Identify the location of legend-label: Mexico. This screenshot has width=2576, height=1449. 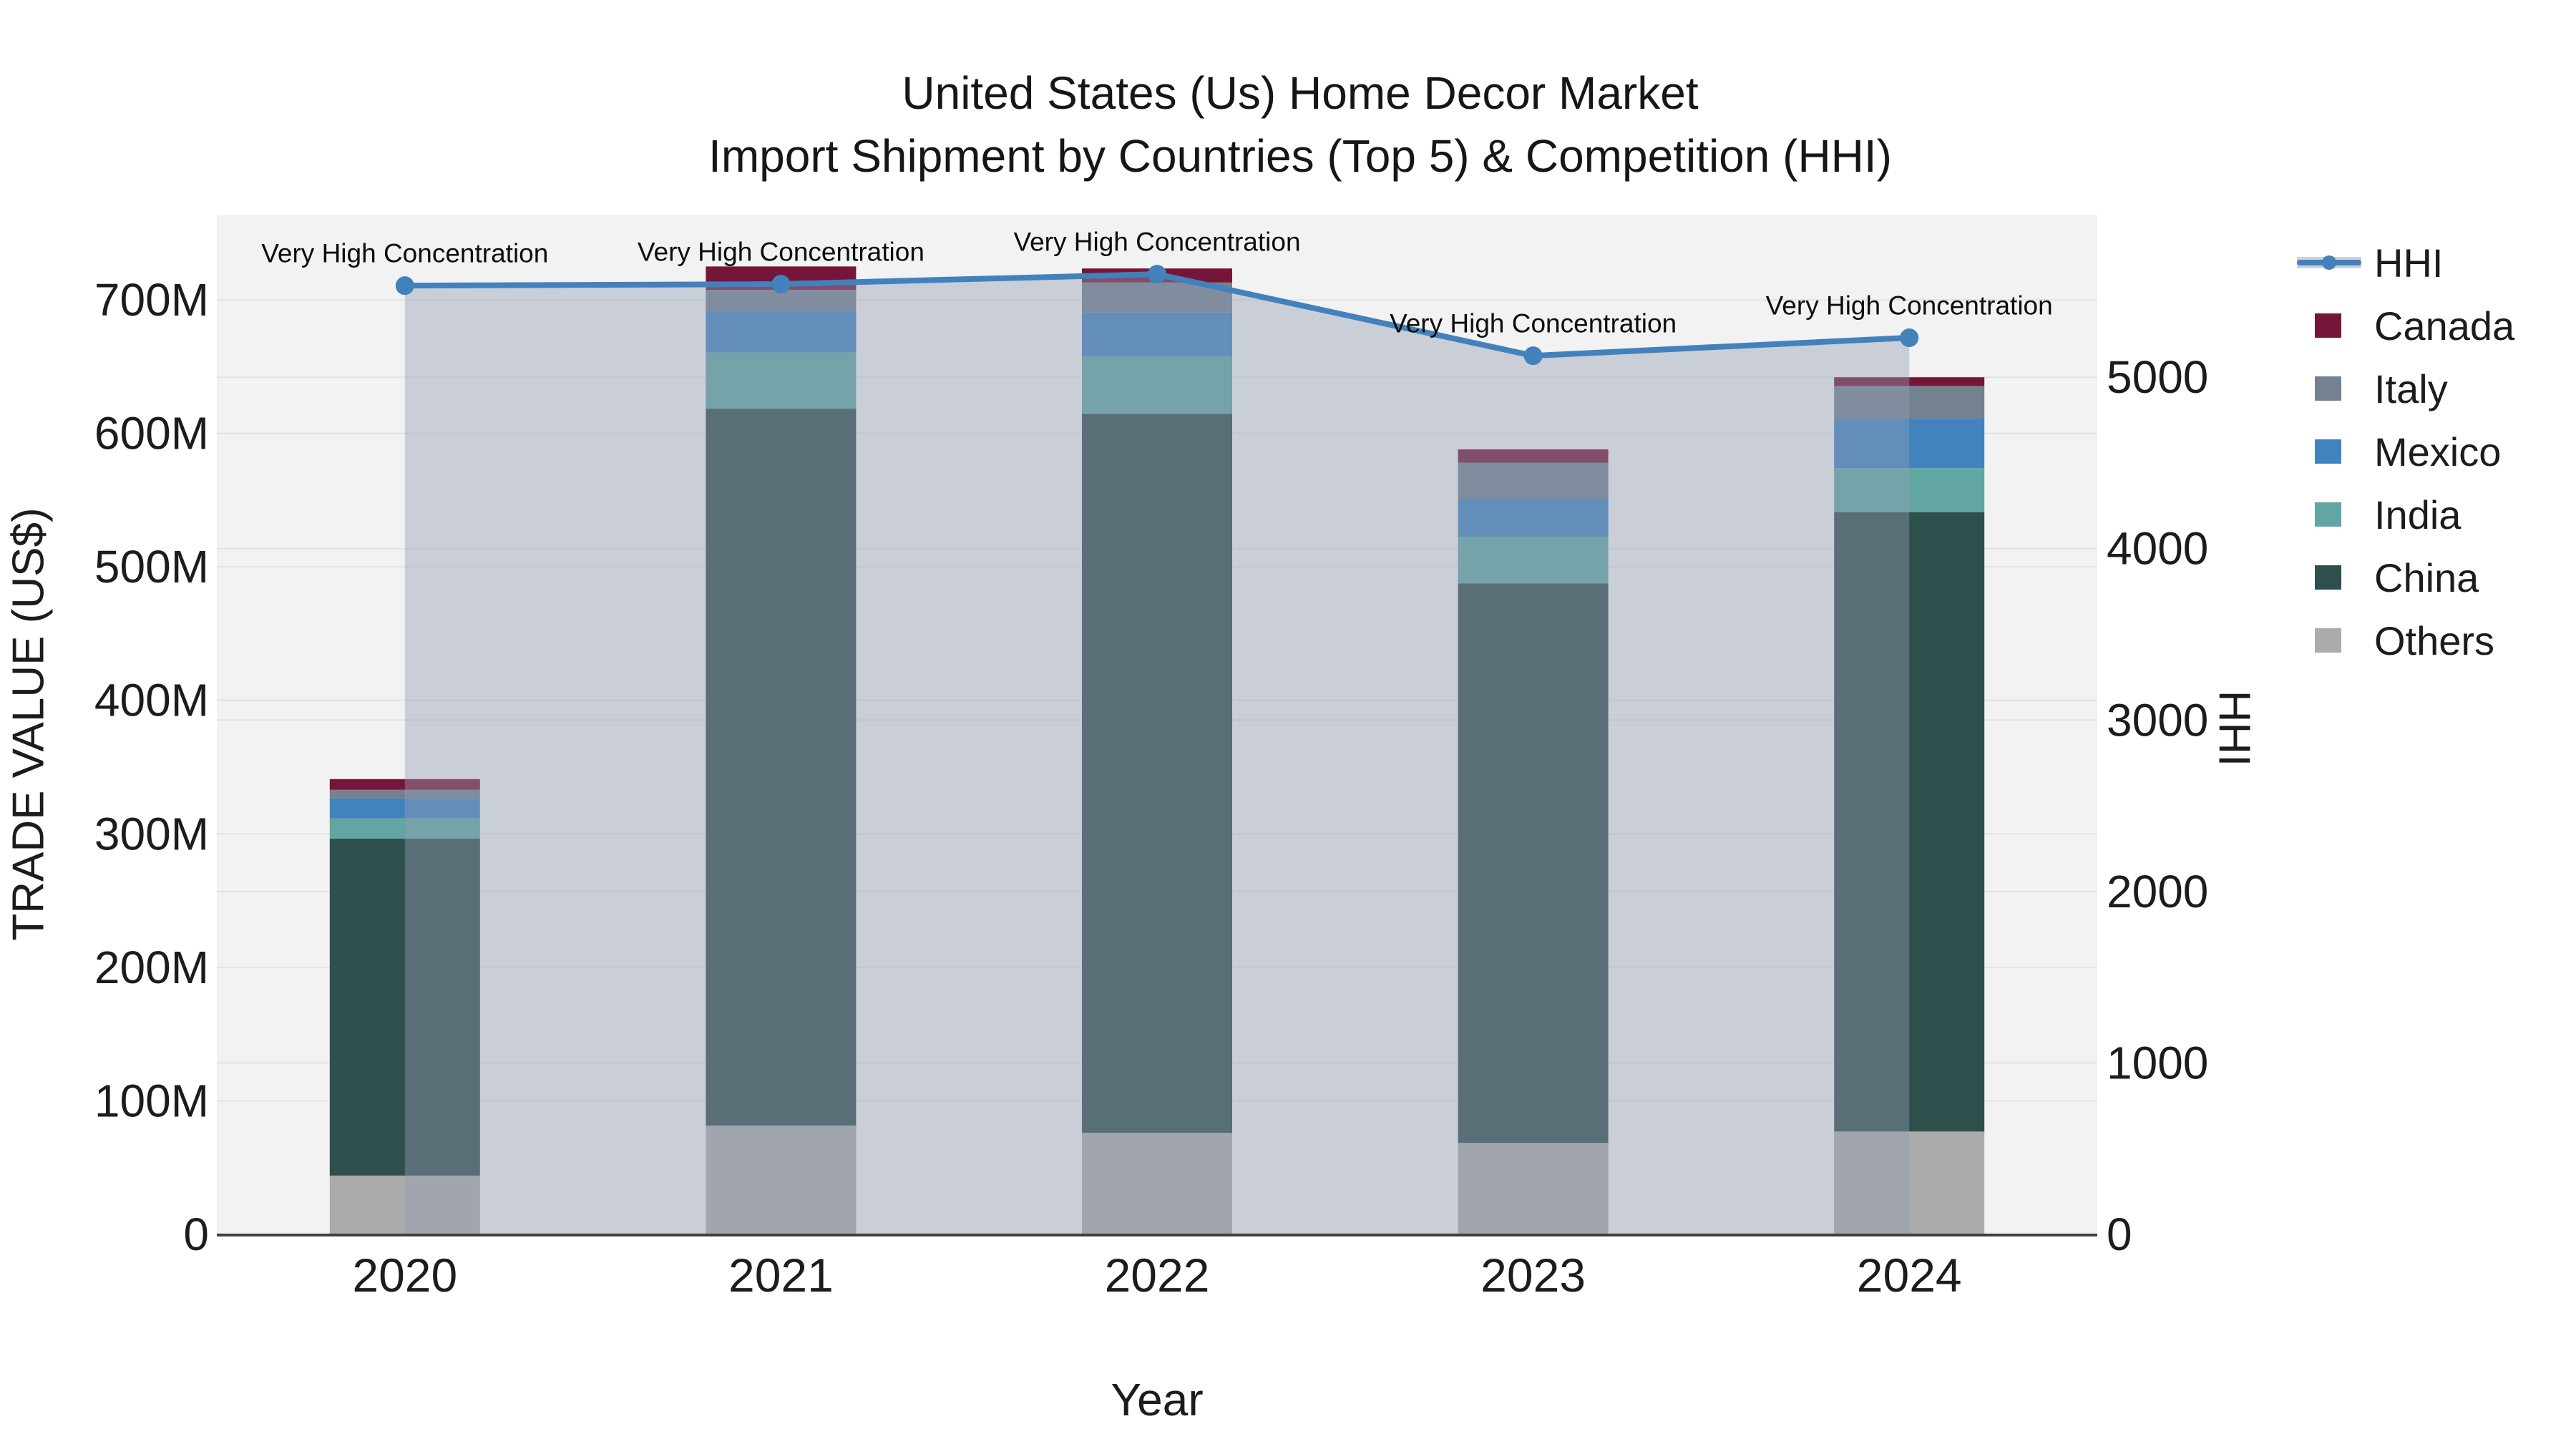
(2438, 451).